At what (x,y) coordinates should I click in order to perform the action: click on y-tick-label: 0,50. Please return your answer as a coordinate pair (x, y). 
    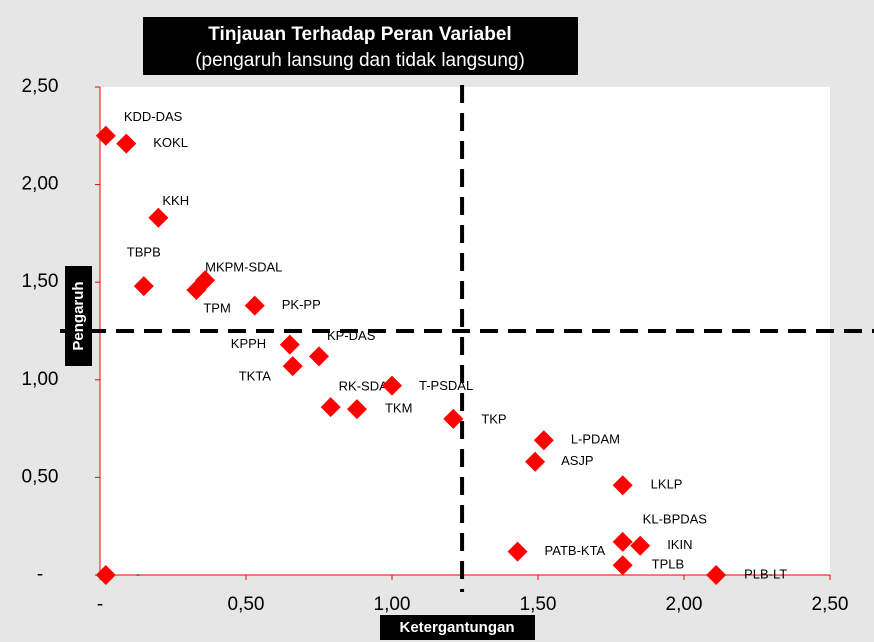
    Looking at the image, I should click on (40, 476).